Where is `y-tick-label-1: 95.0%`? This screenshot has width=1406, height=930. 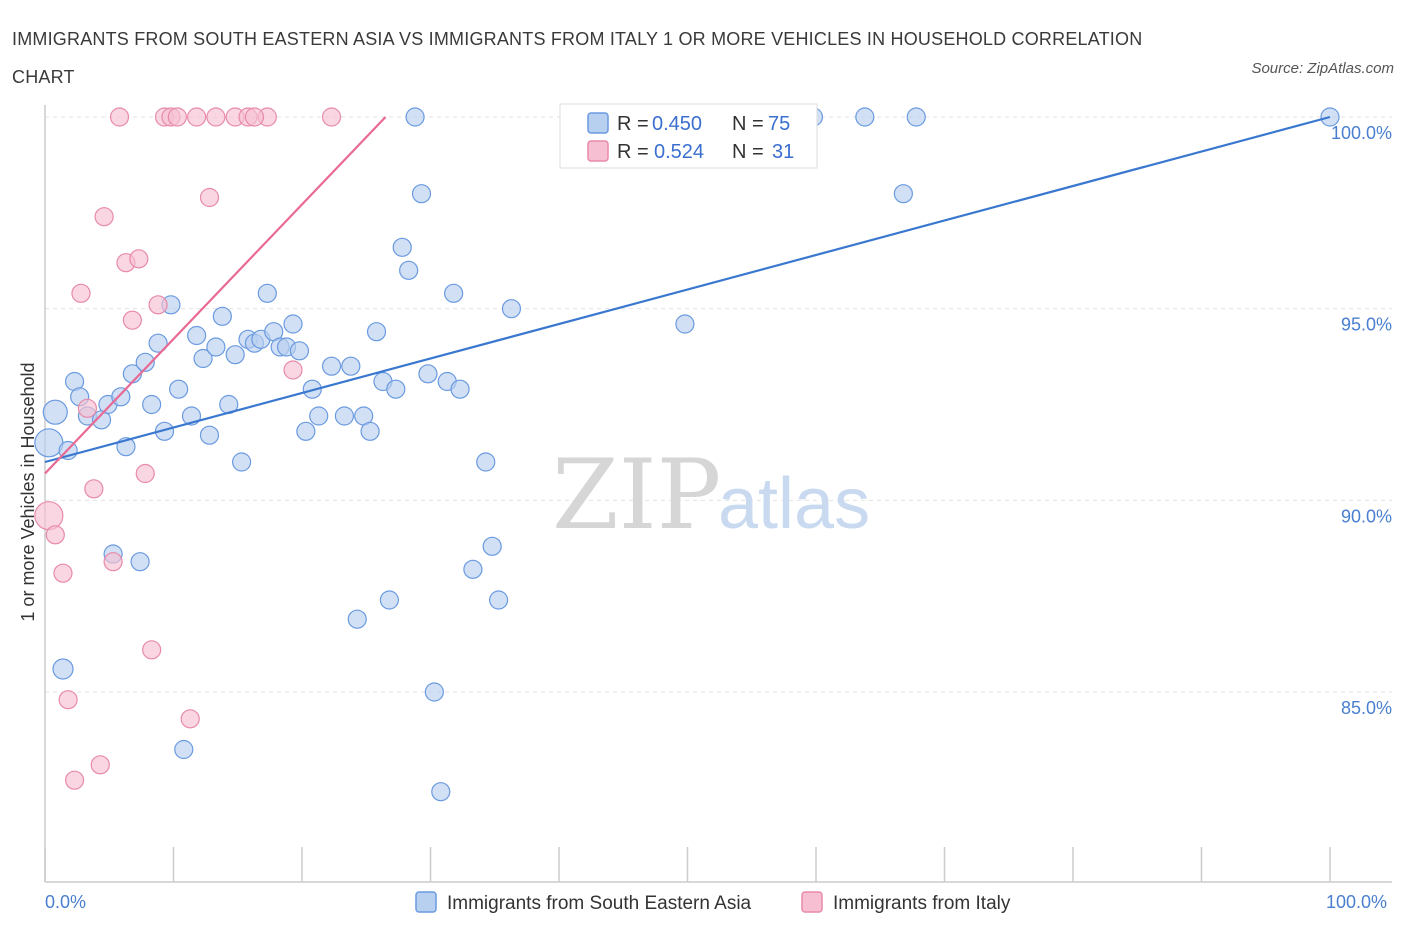 y-tick-label-1: 95.0% is located at coordinates (1366, 325).